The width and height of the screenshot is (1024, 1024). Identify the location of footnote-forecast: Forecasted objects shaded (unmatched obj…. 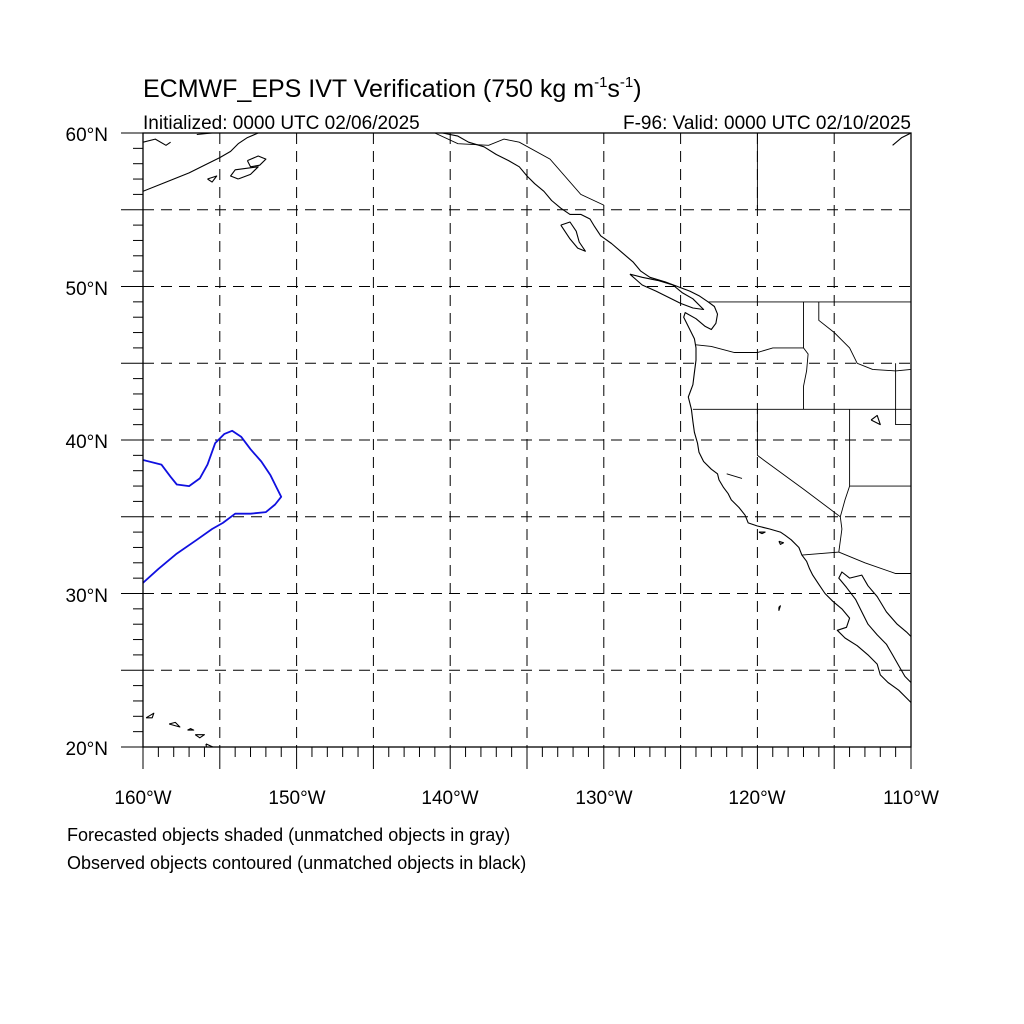
(288, 835).